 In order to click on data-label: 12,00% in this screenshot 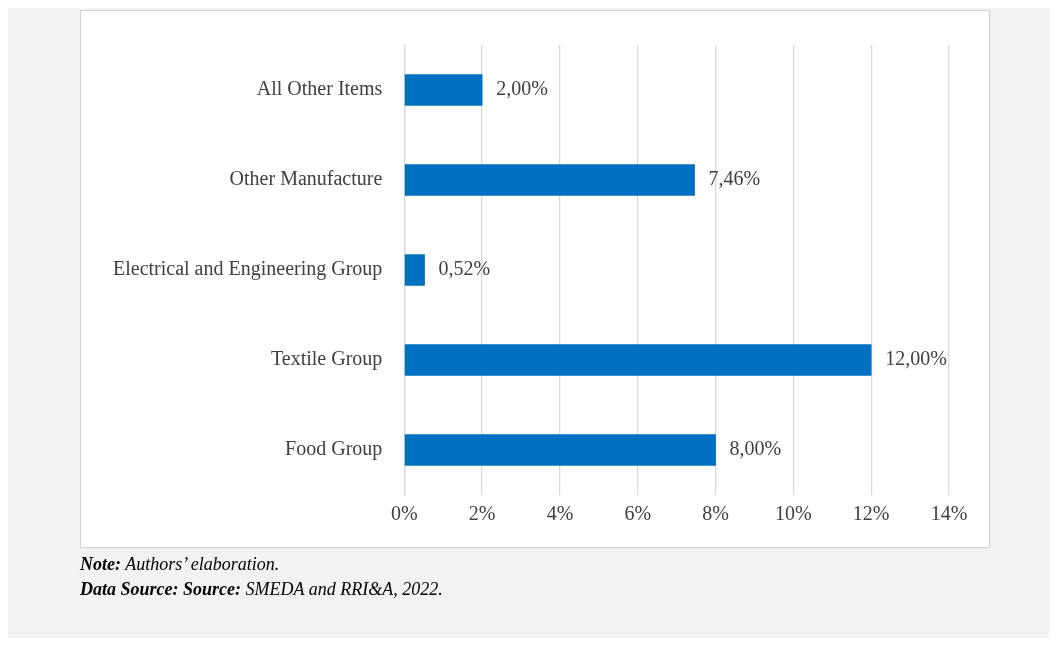, I will do `click(916, 358)`.